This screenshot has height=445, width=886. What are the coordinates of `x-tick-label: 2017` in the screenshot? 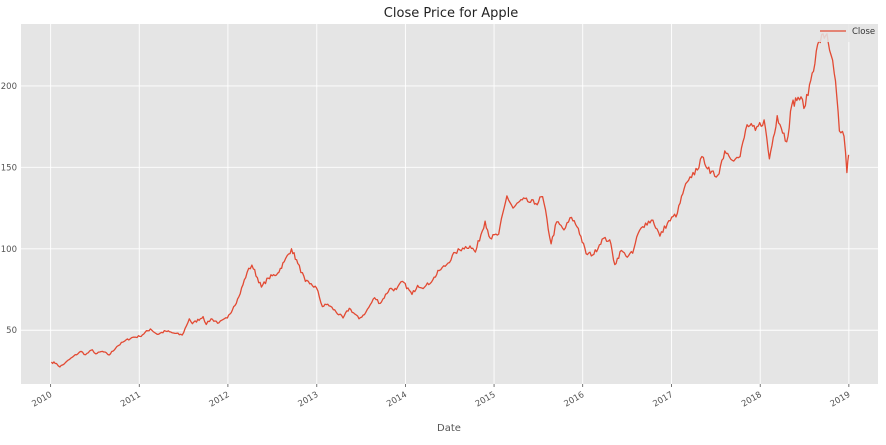 It's located at (663, 399).